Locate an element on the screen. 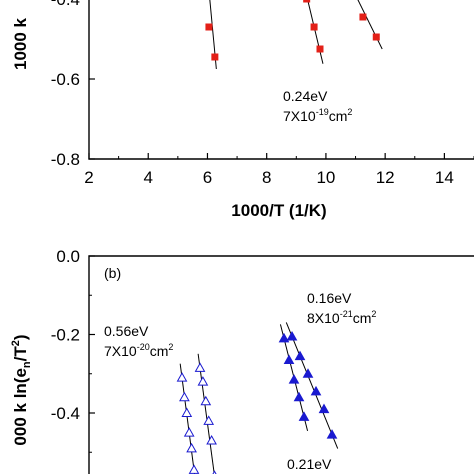 The height and width of the screenshot is (474, 474). panel-a-cross-section-exp: -19 is located at coordinates (322, 112).